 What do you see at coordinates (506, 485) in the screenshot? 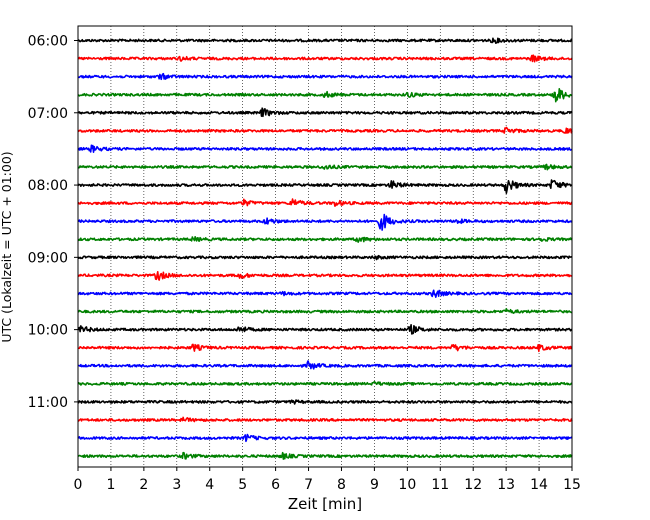
I see `x-tick-label: 13` at bounding box center [506, 485].